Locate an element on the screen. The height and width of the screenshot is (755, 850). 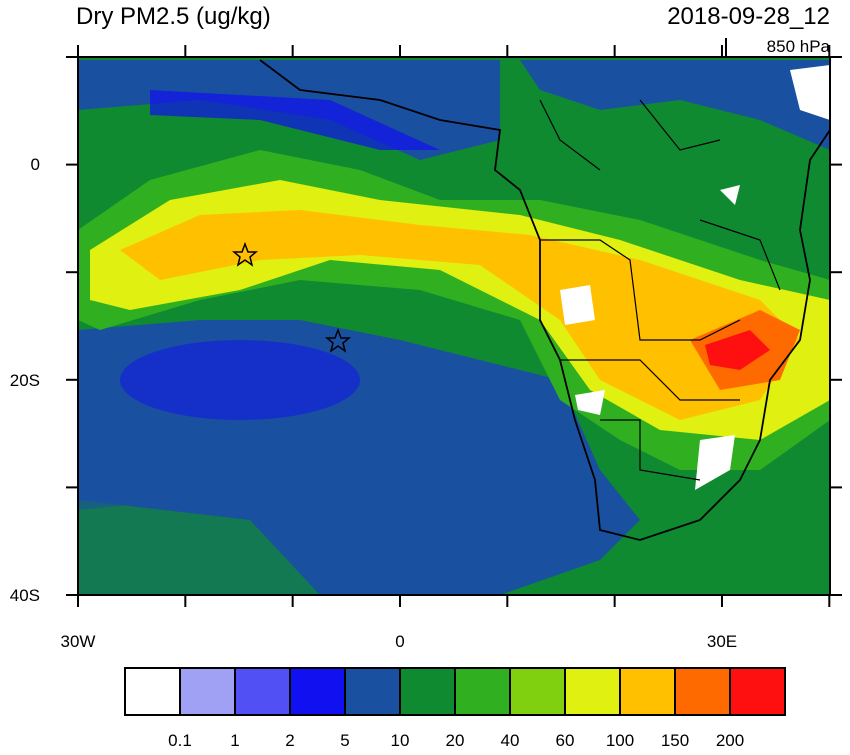
x-tick-label: 0 is located at coordinates (399, 641).